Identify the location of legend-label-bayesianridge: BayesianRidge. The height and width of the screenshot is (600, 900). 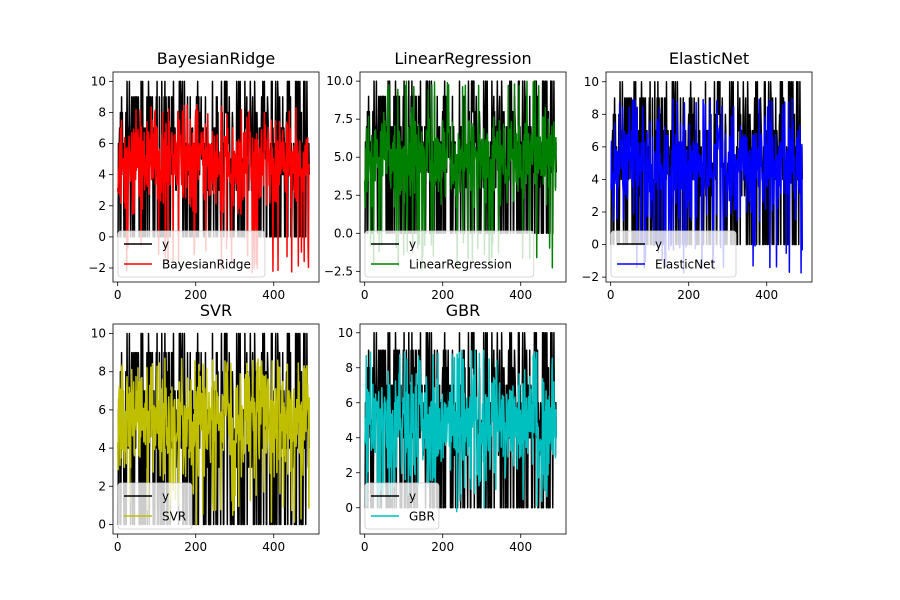
(206, 265).